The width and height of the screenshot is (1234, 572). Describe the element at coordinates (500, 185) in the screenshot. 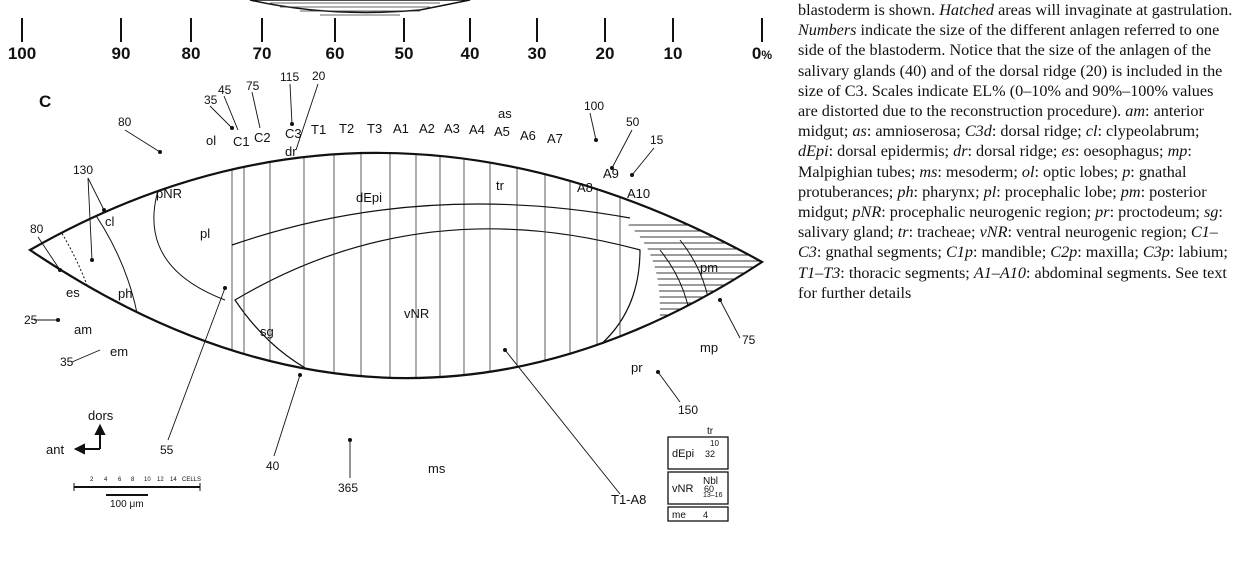

I see `label-tr: tr` at that location.